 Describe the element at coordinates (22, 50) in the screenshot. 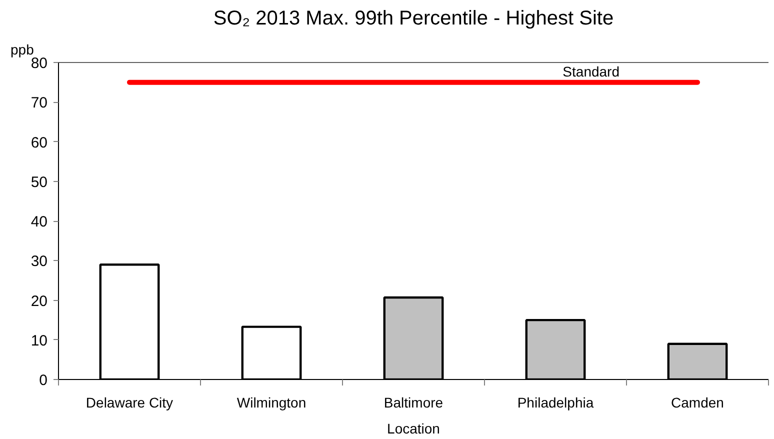

I see `y-axis-title: ppb` at that location.